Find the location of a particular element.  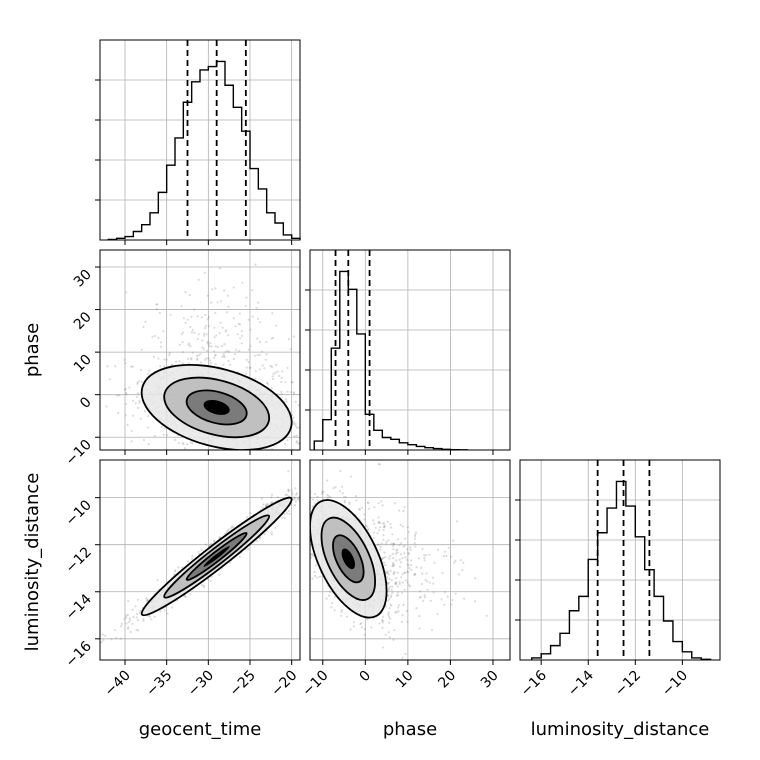

joint-luminosity_distance_vs_geocent_time-grid is located at coordinates (200, 560).